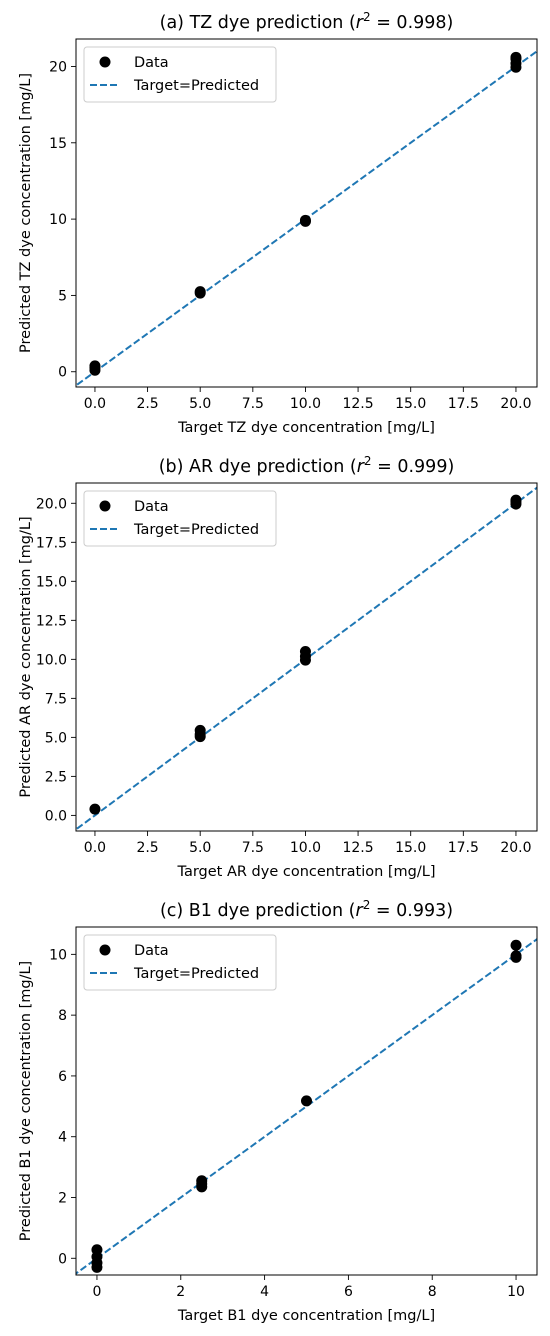  I want to click on chart-1-x-tick-label-4: 7.5, so click(253, 404).